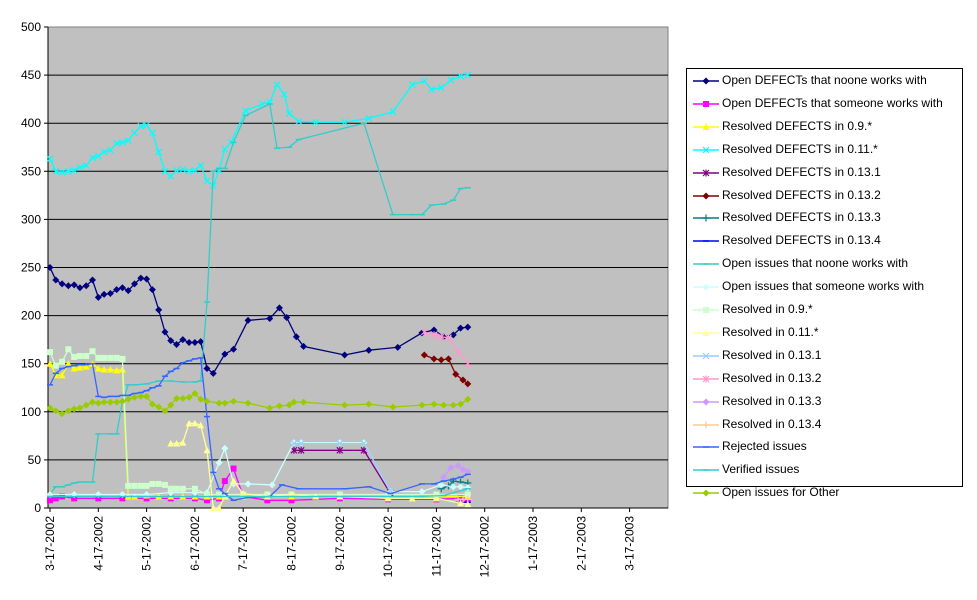 This screenshot has height=600, width=977. What do you see at coordinates (825, 104) in the screenshot?
I see `legend-item: Open DEFECTs that someone works with` at bounding box center [825, 104].